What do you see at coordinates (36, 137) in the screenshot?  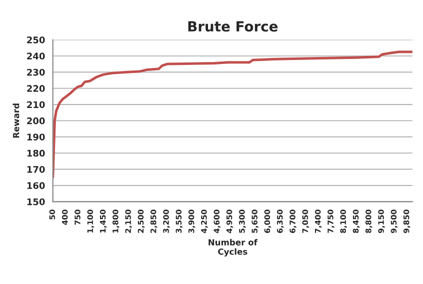 I see `y-tick-label: 190` at bounding box center [36, 137].